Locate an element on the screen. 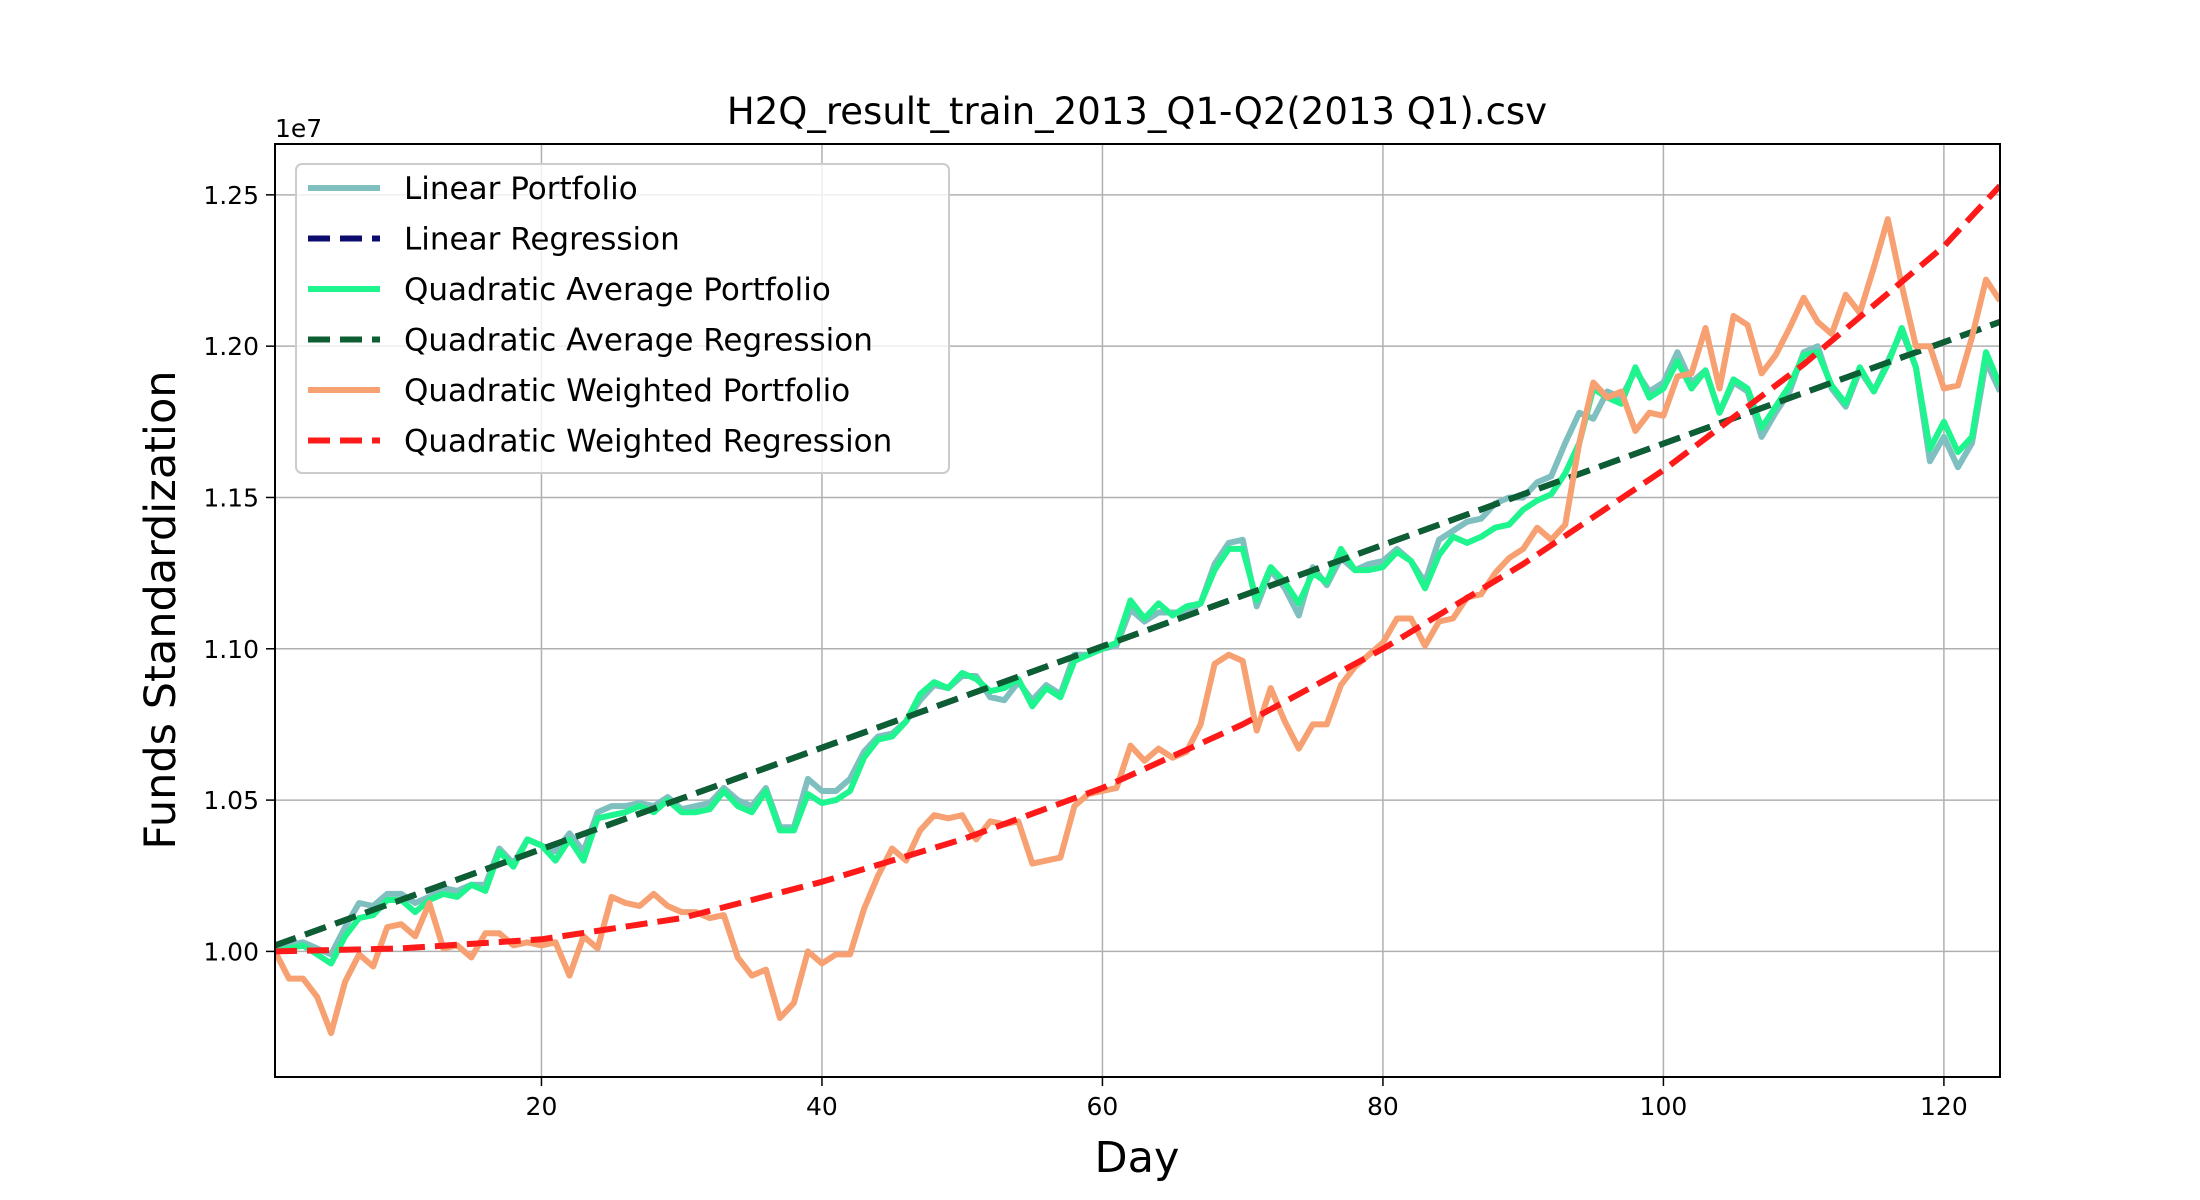  chart-title: H2Q_result_train_2013_Q1-Q2(2013 Q1).csv is located at coordinates (1137, 111).